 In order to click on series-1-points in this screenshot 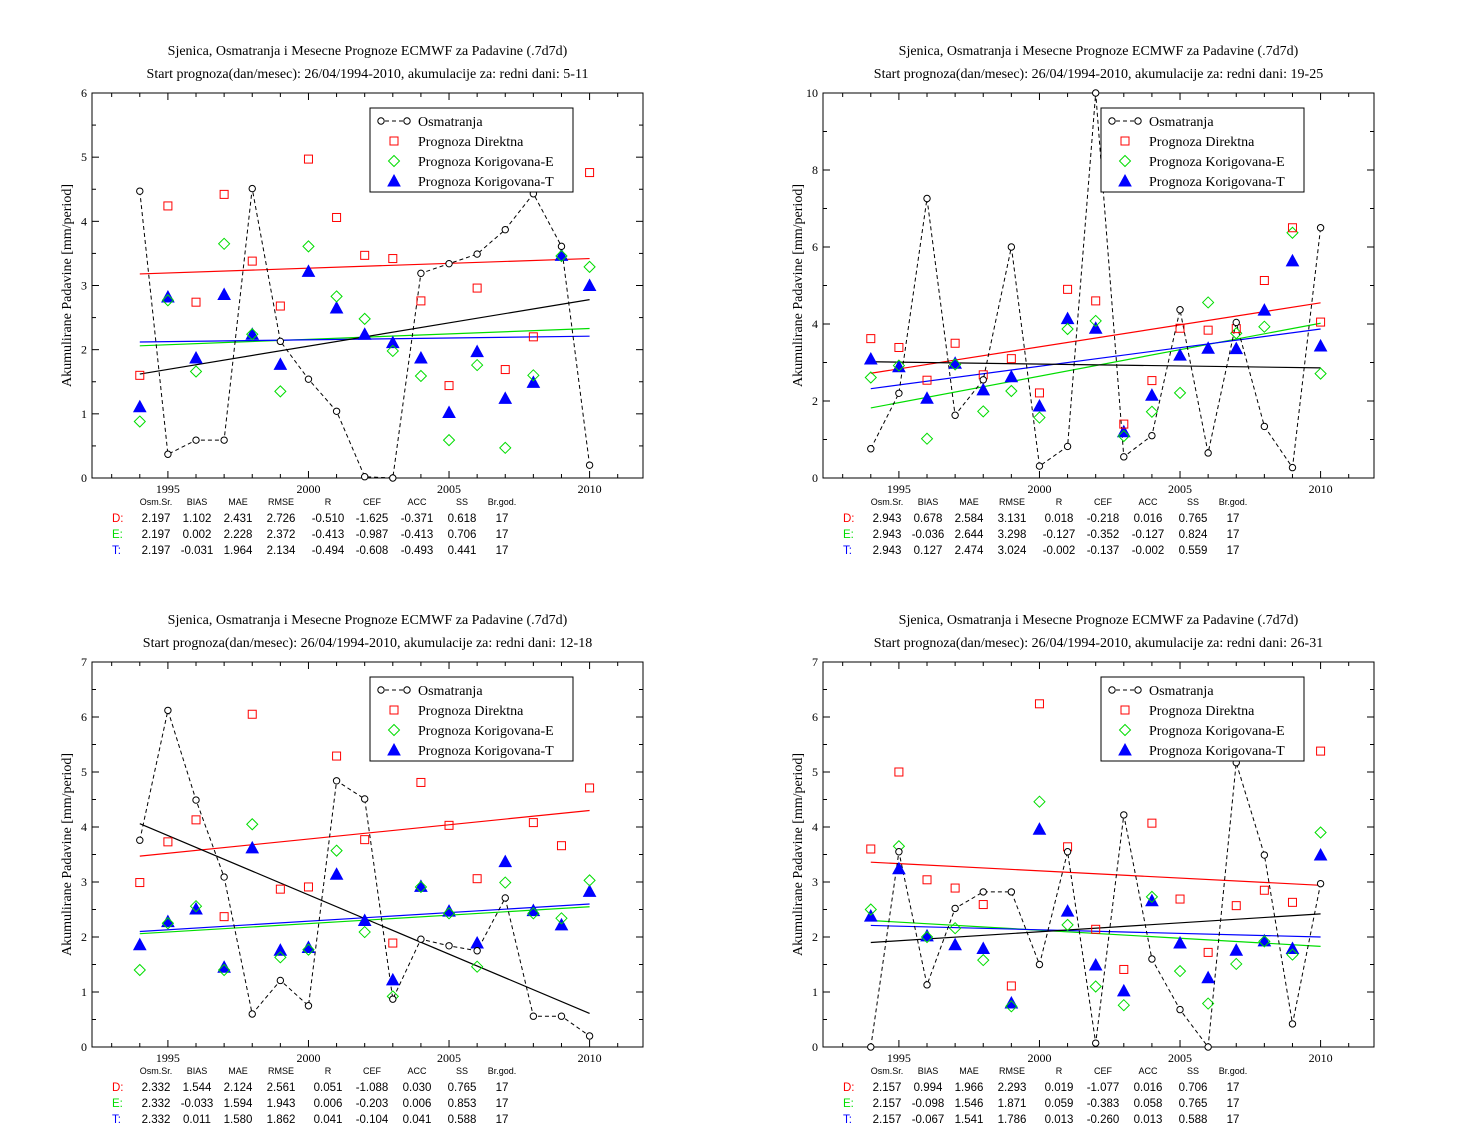, I will do `click(1096, 904)`.